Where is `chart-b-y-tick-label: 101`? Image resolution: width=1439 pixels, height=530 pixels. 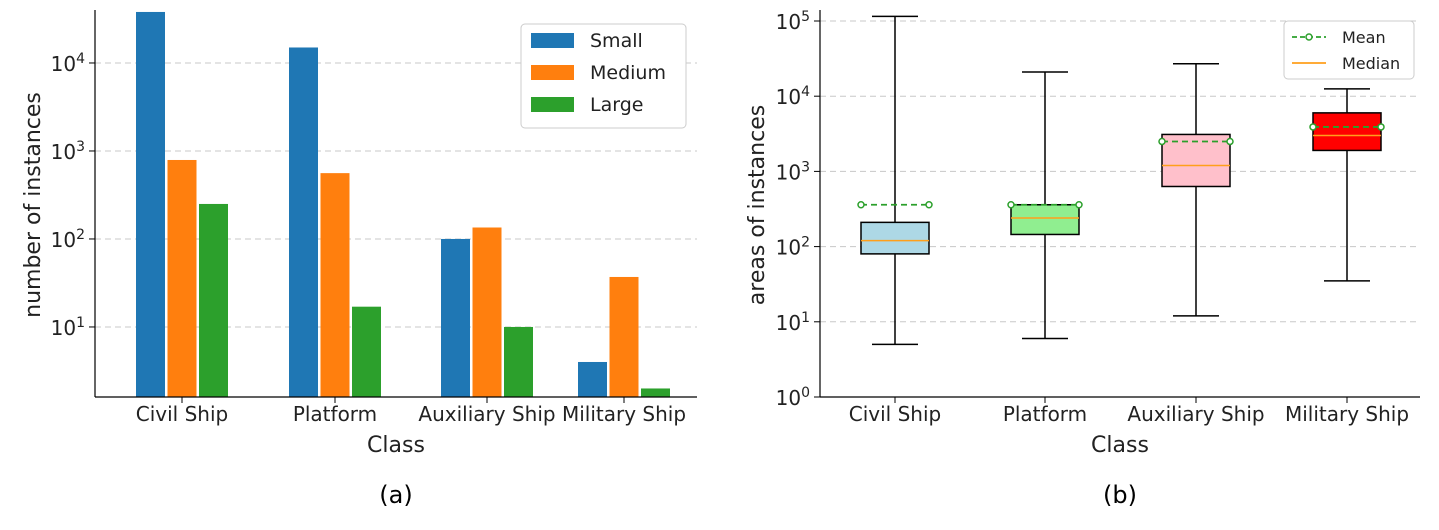
chart-b-y-tick-label: 101 is located at coordinates (793, 322).